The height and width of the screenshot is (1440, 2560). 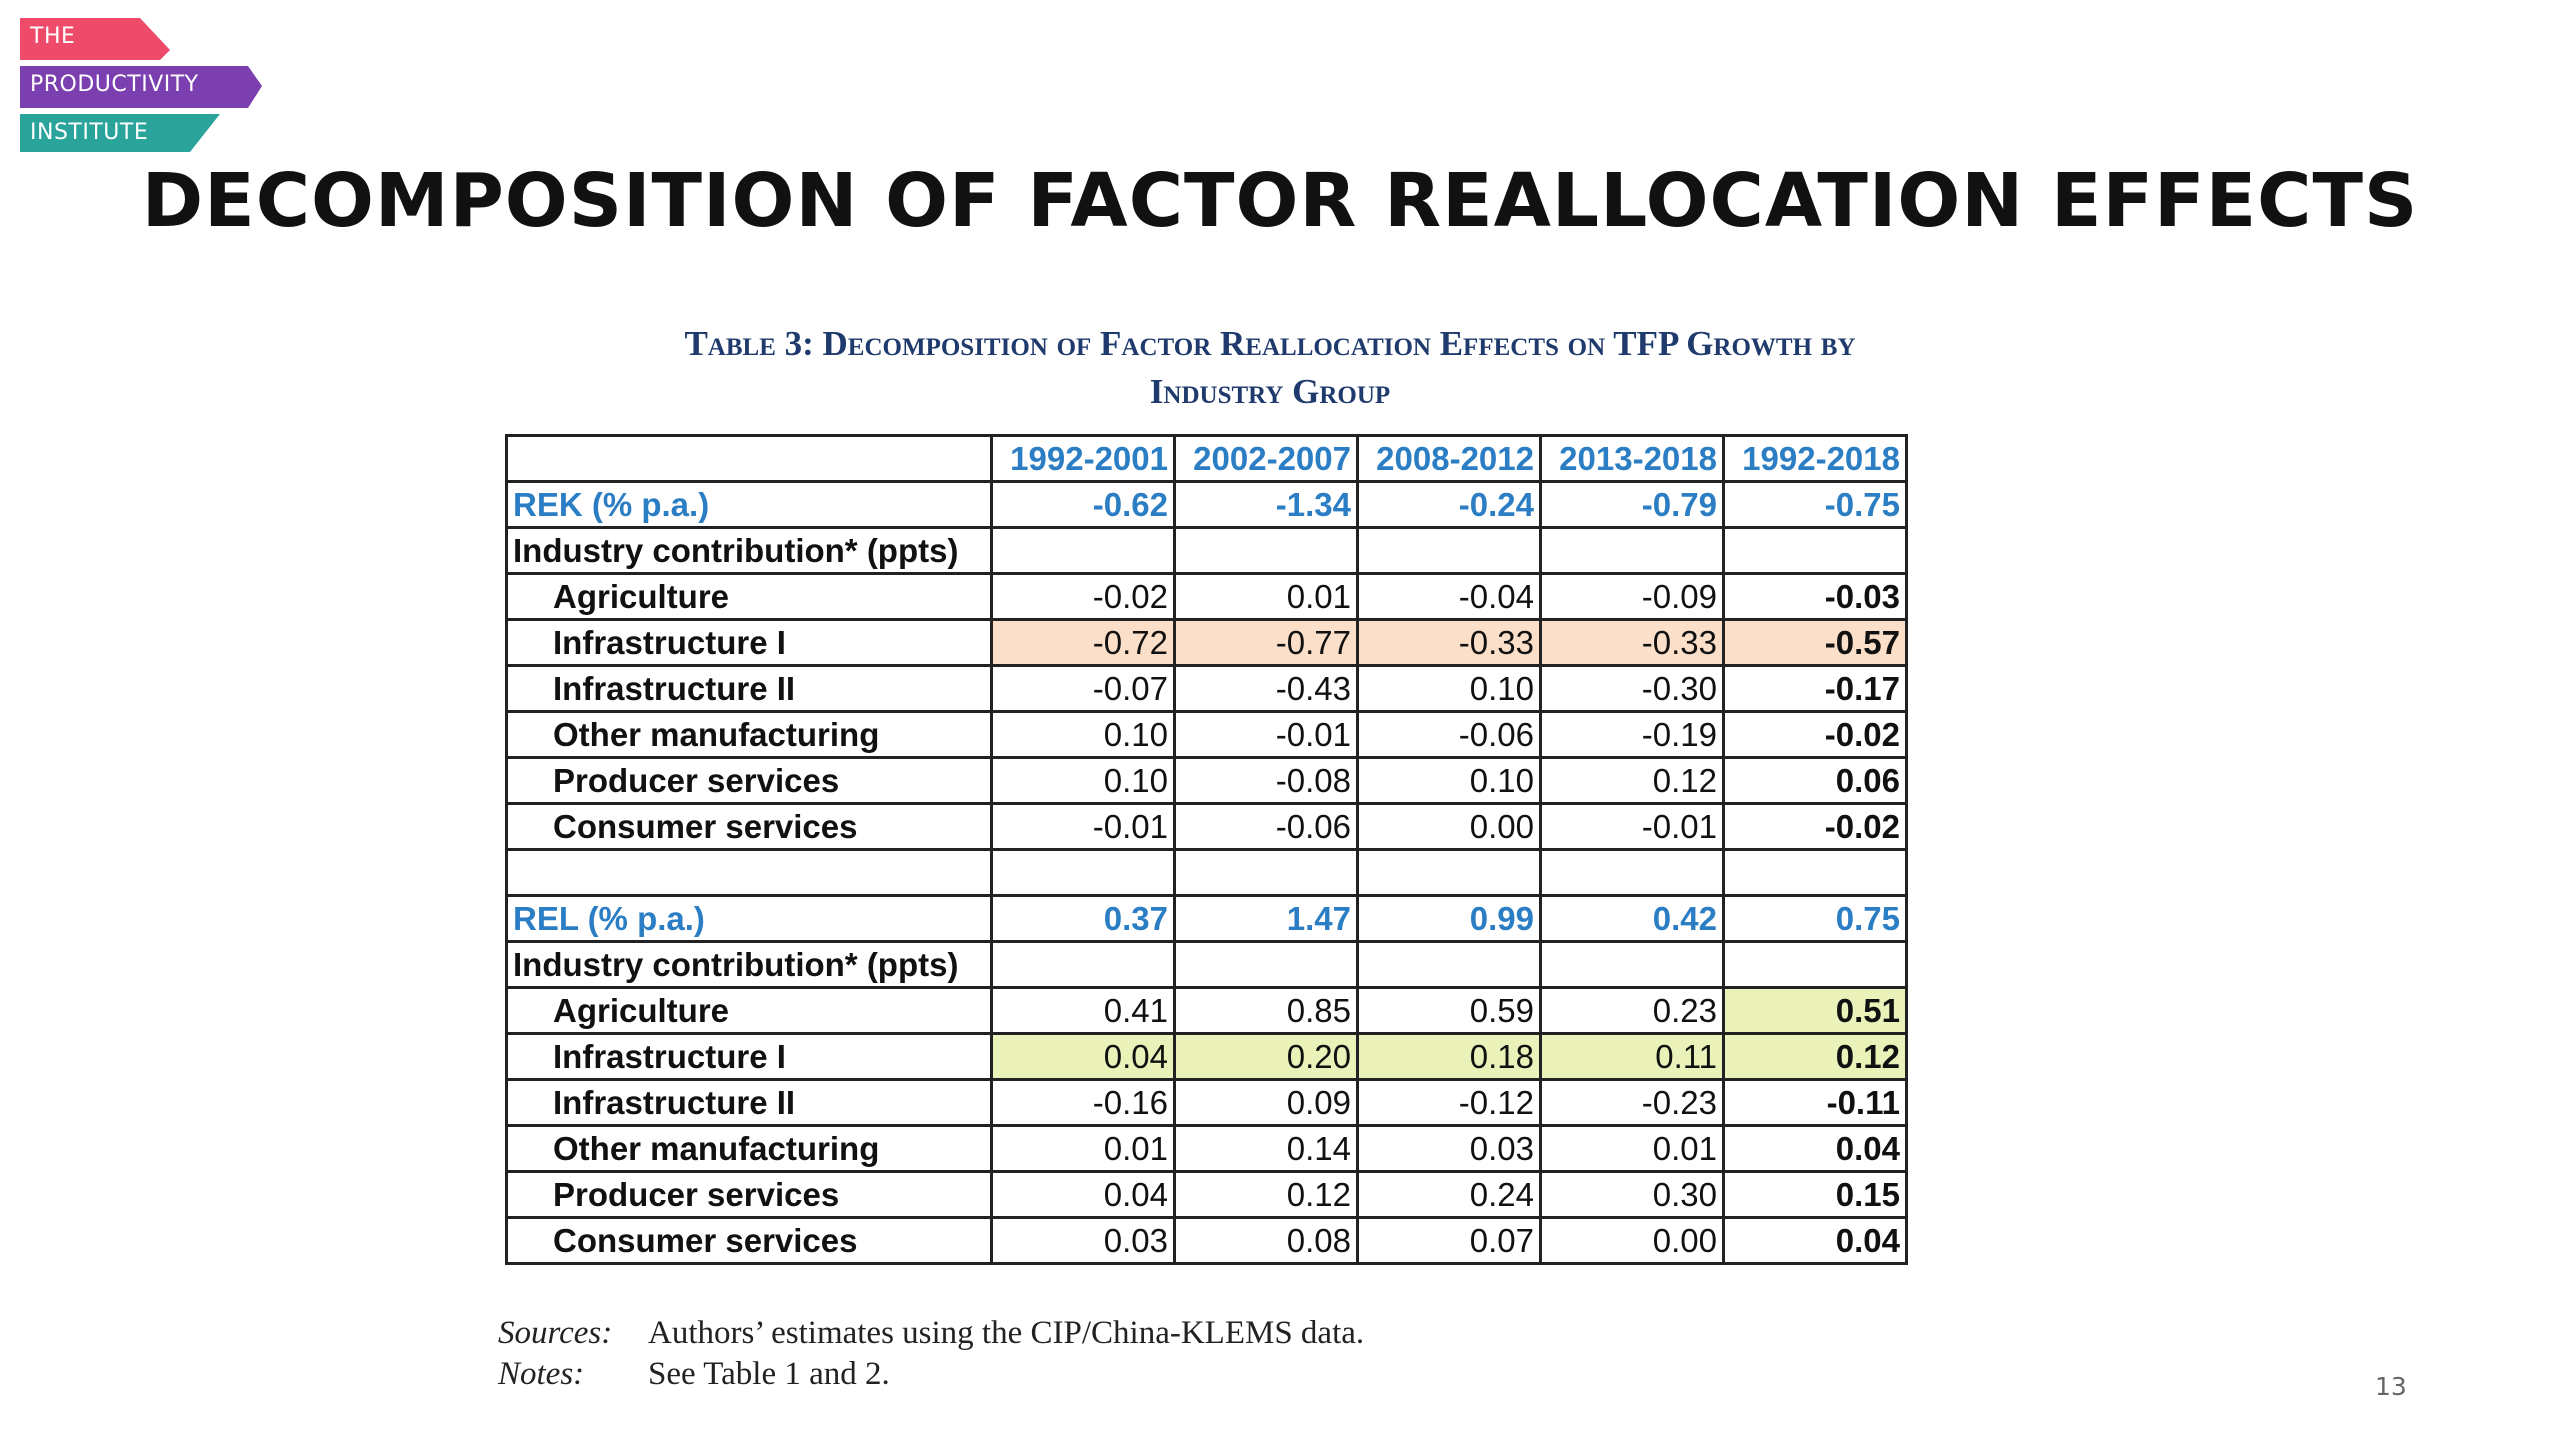 What do you see at coordinates (1632, 458) in the screenshot?
I see `column-header: 2013-2018` at bounding box center [1632, 458].